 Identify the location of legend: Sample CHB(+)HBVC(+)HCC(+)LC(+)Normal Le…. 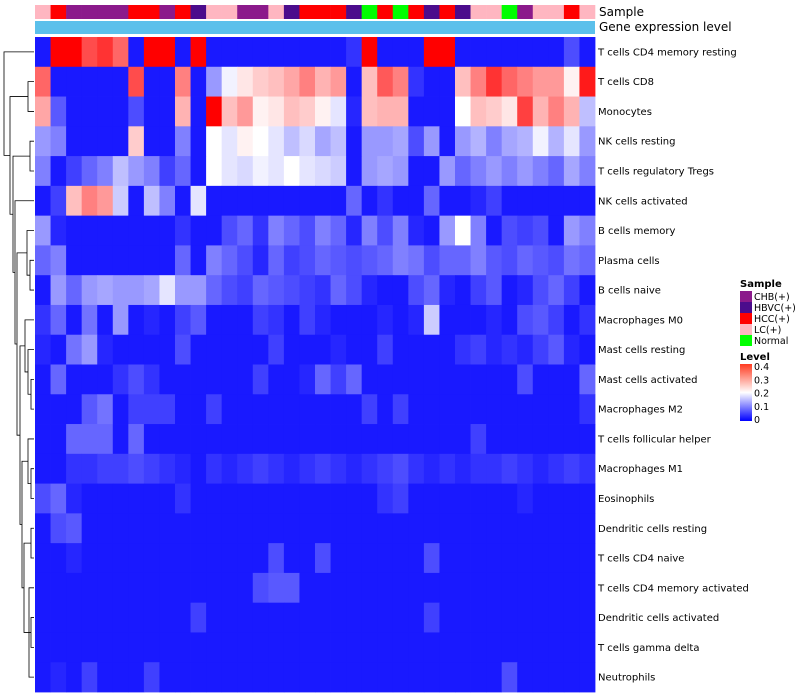
(768, 352).